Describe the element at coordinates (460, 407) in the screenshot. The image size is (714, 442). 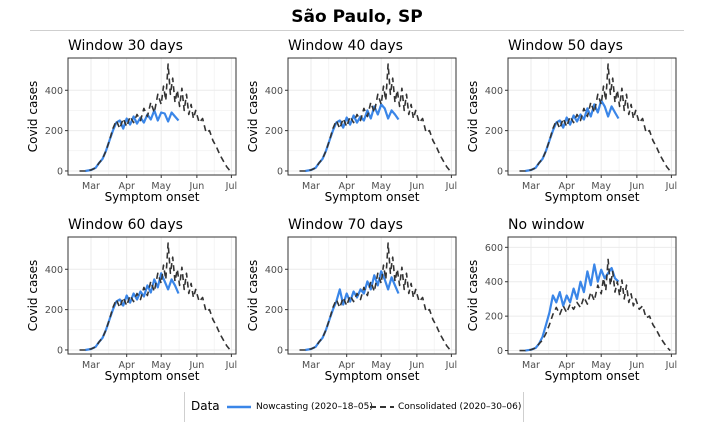
I see `legend-label-consolidated: Consolidated (2020–30–06)` at that location.